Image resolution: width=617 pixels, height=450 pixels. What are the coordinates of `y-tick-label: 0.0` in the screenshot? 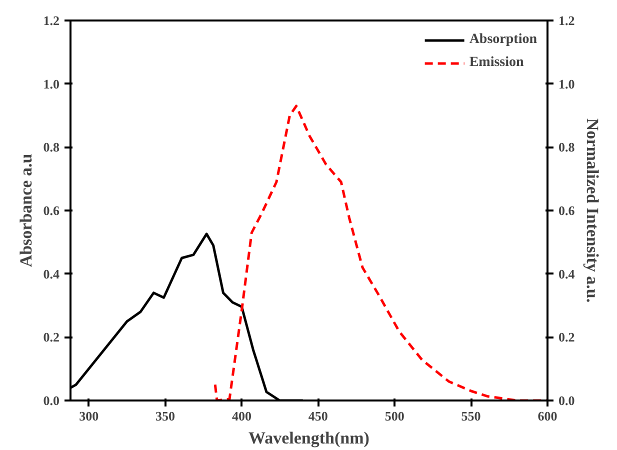 It's located at (51, 400).